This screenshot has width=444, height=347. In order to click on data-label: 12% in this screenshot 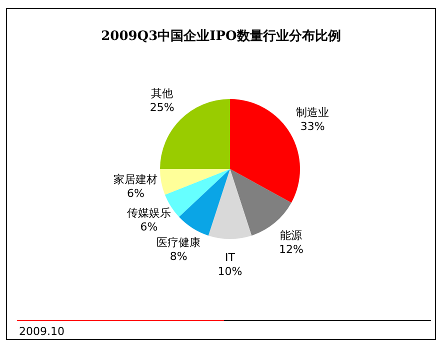, I will do `click(291, 249)`.